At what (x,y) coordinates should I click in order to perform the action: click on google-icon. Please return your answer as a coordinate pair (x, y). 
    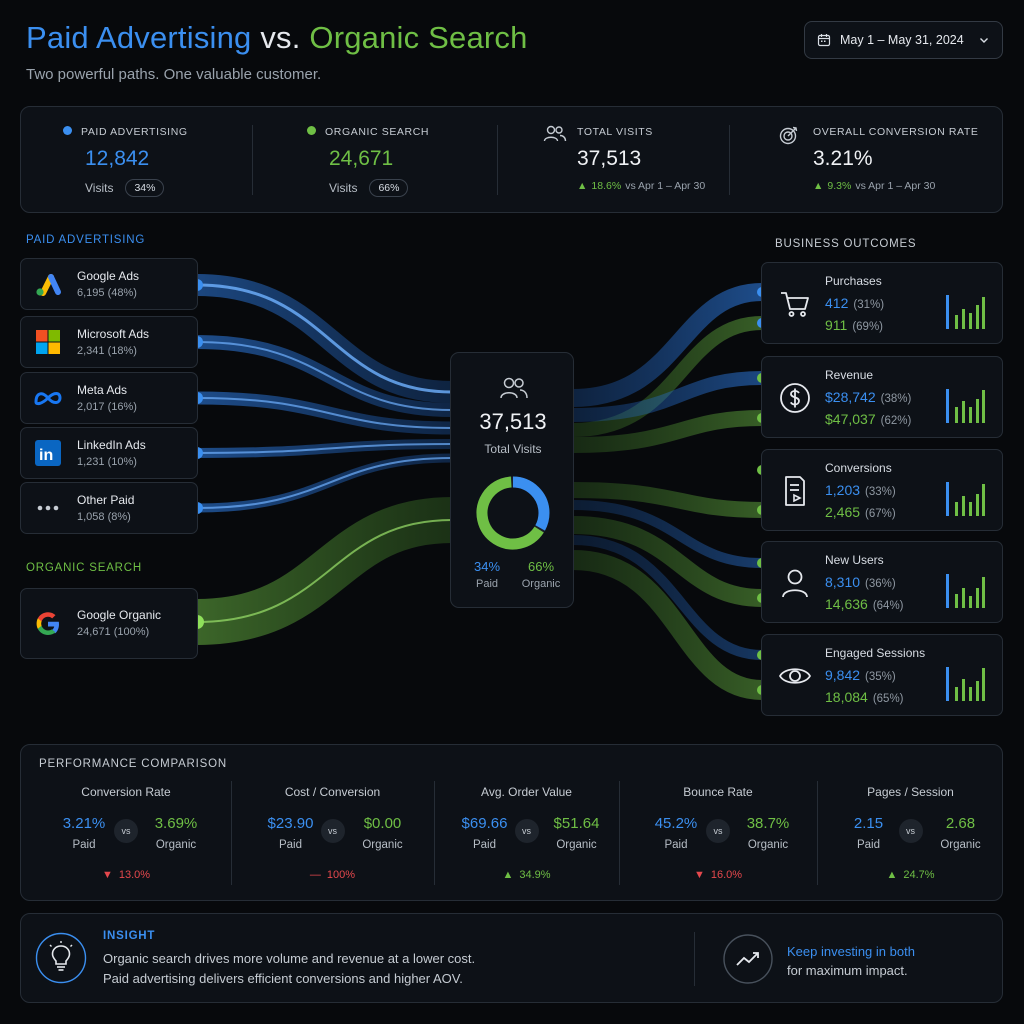
    Looking at the image, I should click on (48, 624).